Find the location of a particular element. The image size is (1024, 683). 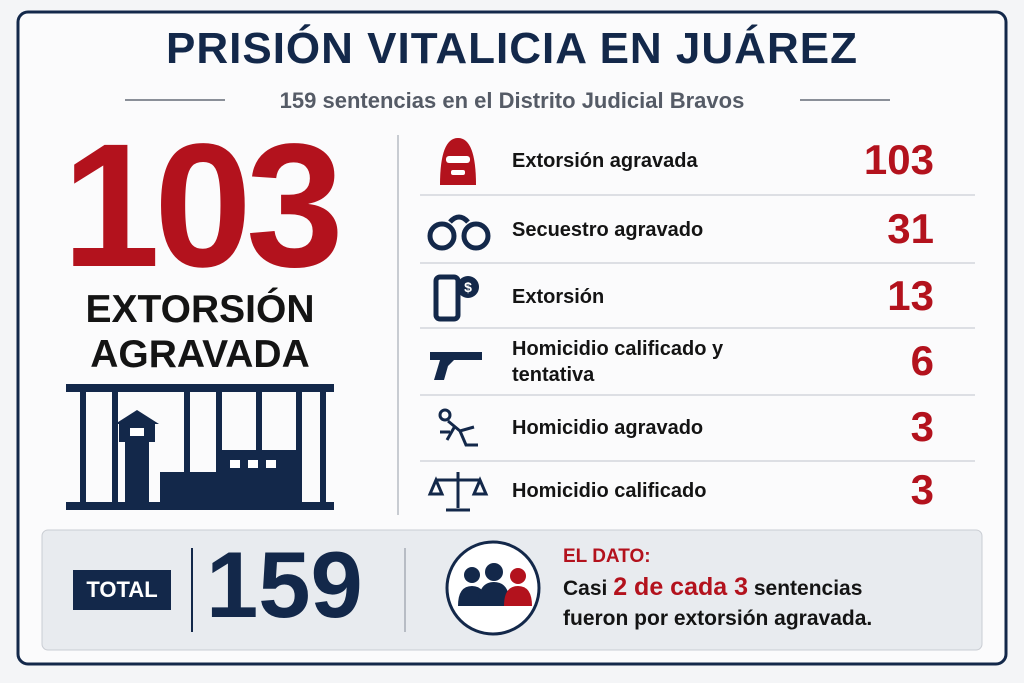

total-label: TOTAL is located at coordinates (122, 590).